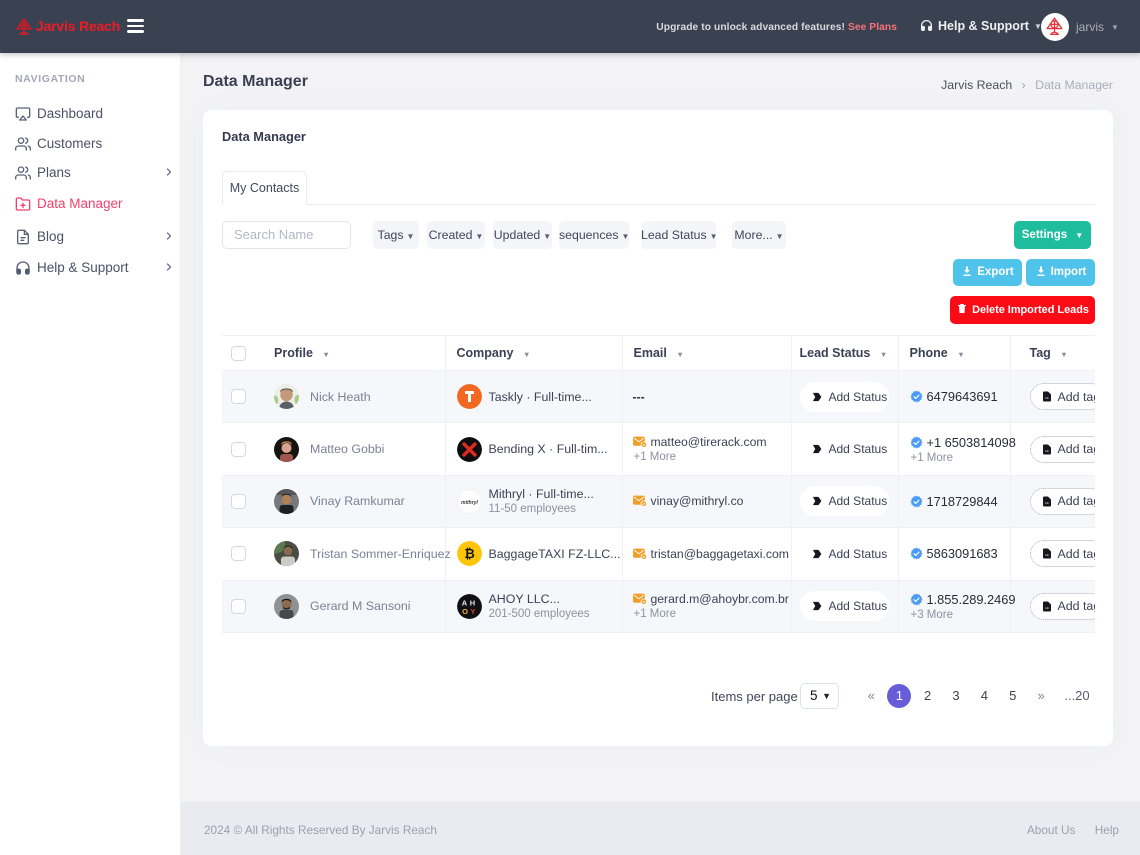  Describe the element at coordinates (471, 602) in the screenshot. I see `svg-text: H` at that location.